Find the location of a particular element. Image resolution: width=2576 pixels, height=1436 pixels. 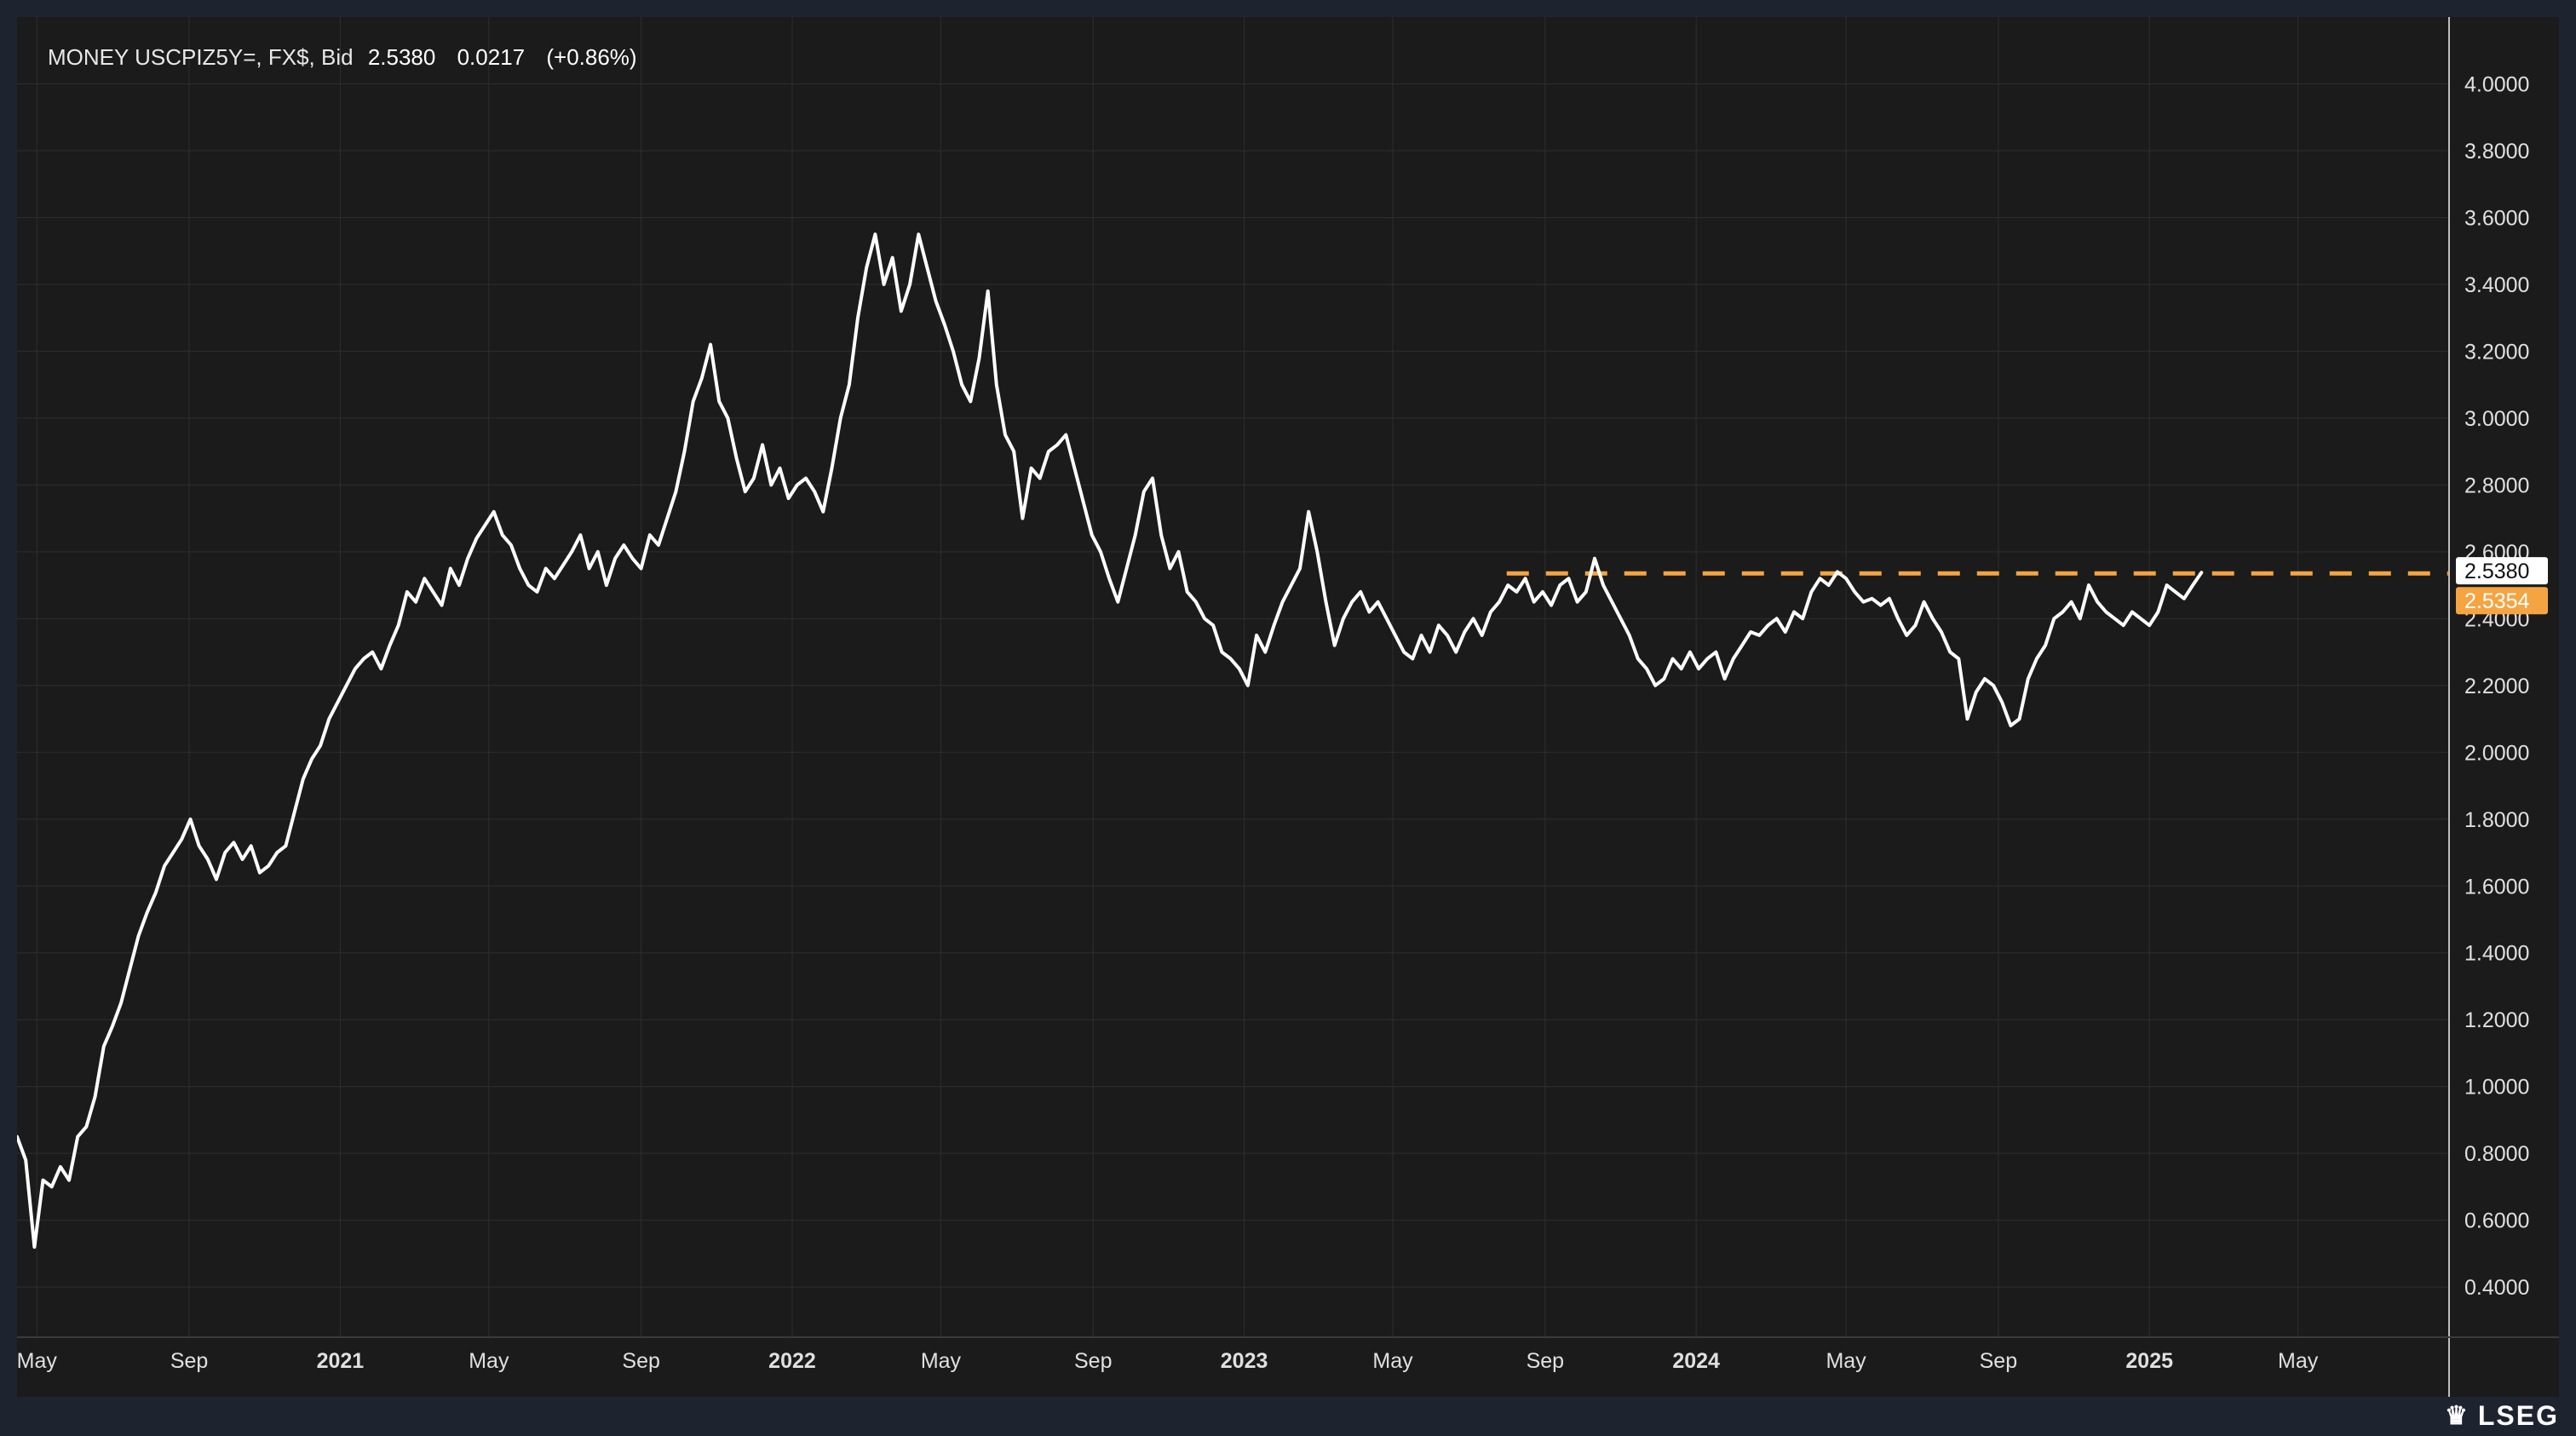

y-tick-label: 1.2000 is located at coordinates (2496, 1020).